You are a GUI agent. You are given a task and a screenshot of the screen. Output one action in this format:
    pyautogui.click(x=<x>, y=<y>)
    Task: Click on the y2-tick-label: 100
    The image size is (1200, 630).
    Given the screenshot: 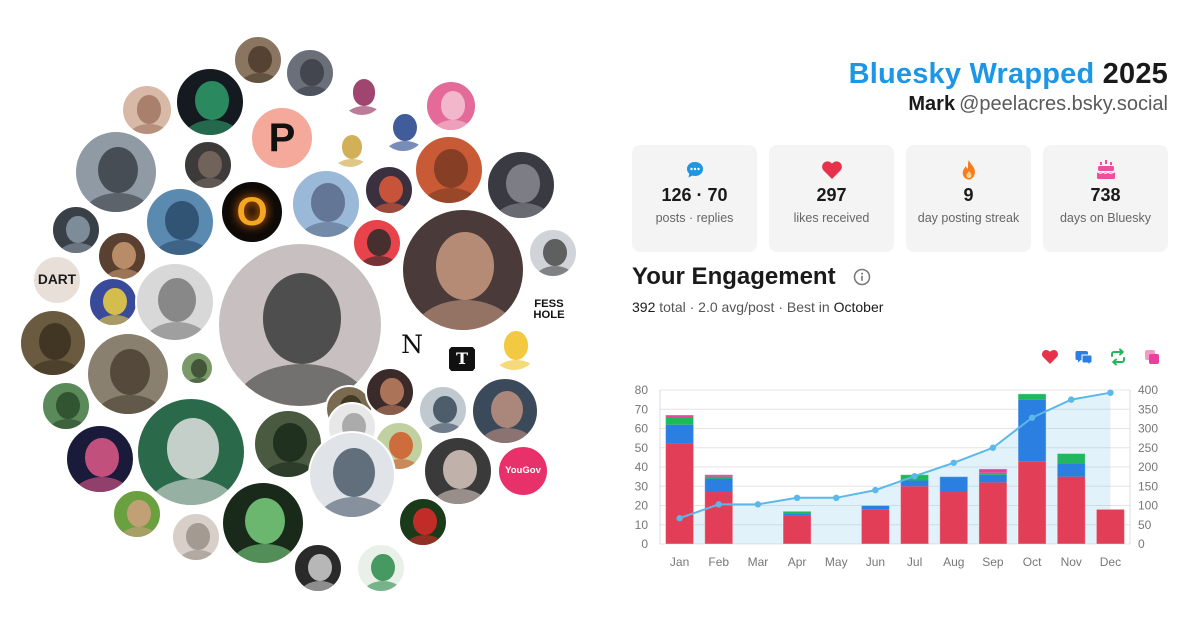 What is the action you would take?
    pyautogui.click(x=1148, y=506)
    